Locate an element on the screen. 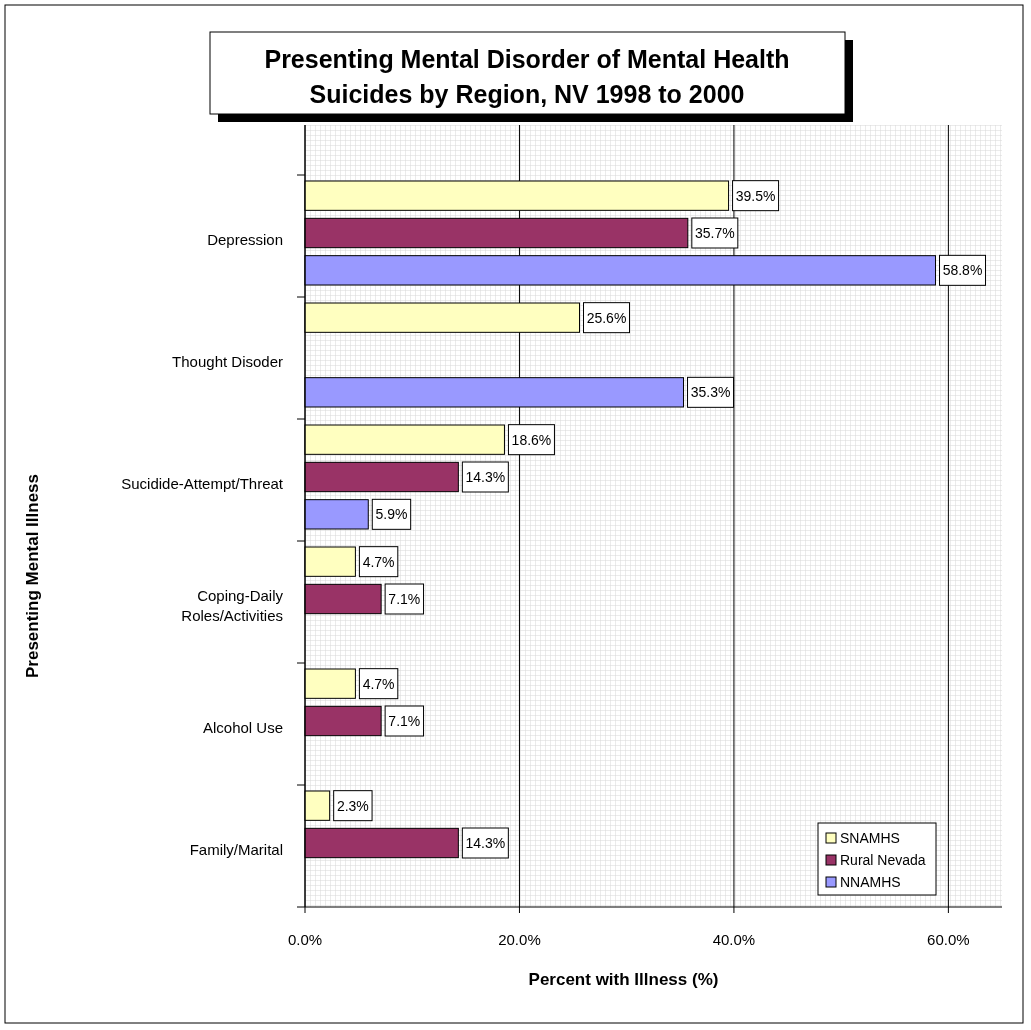  legend-label: NNAMHS is located at coordinates (870, 882).